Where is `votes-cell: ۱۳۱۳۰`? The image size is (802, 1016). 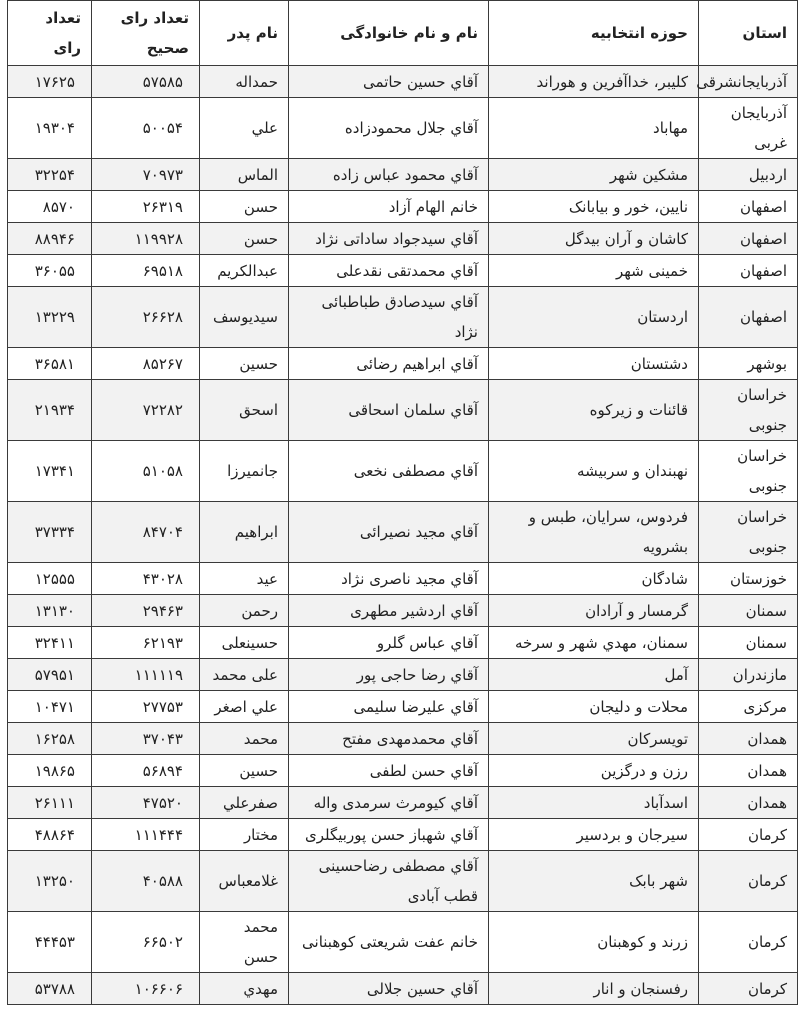
votes-cell: ۱۳۱۳۰ is located at coordinates (49, 610).